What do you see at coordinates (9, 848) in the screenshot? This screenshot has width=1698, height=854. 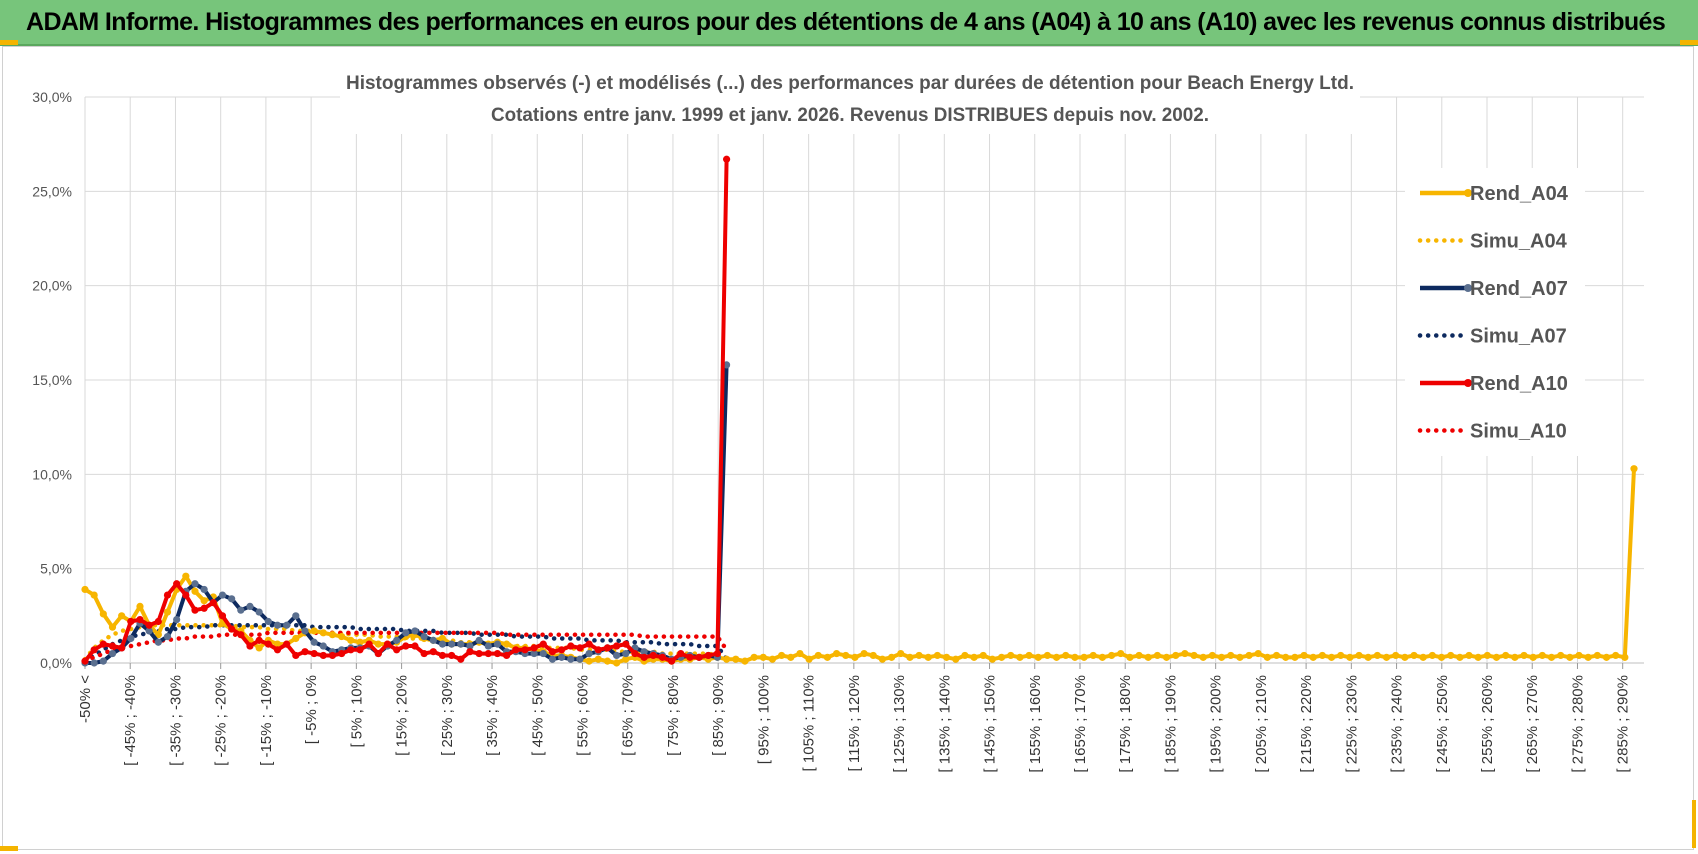 I see `corner-accent-bottom-left` at bounding box center [9, 848].